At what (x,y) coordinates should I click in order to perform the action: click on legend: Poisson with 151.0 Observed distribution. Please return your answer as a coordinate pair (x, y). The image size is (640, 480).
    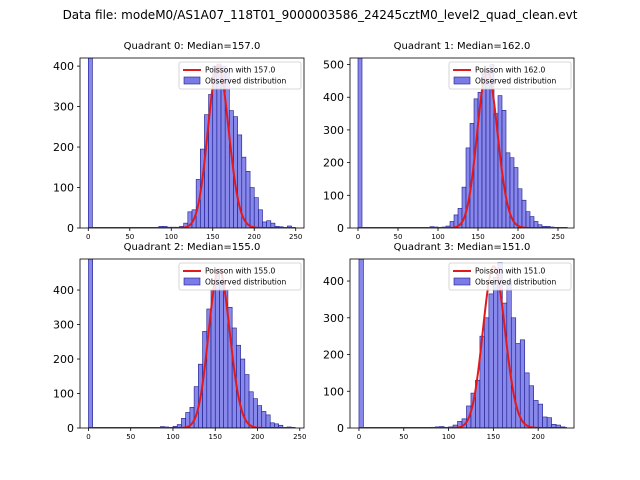
    Looking at the image, I should click on (510, 276).